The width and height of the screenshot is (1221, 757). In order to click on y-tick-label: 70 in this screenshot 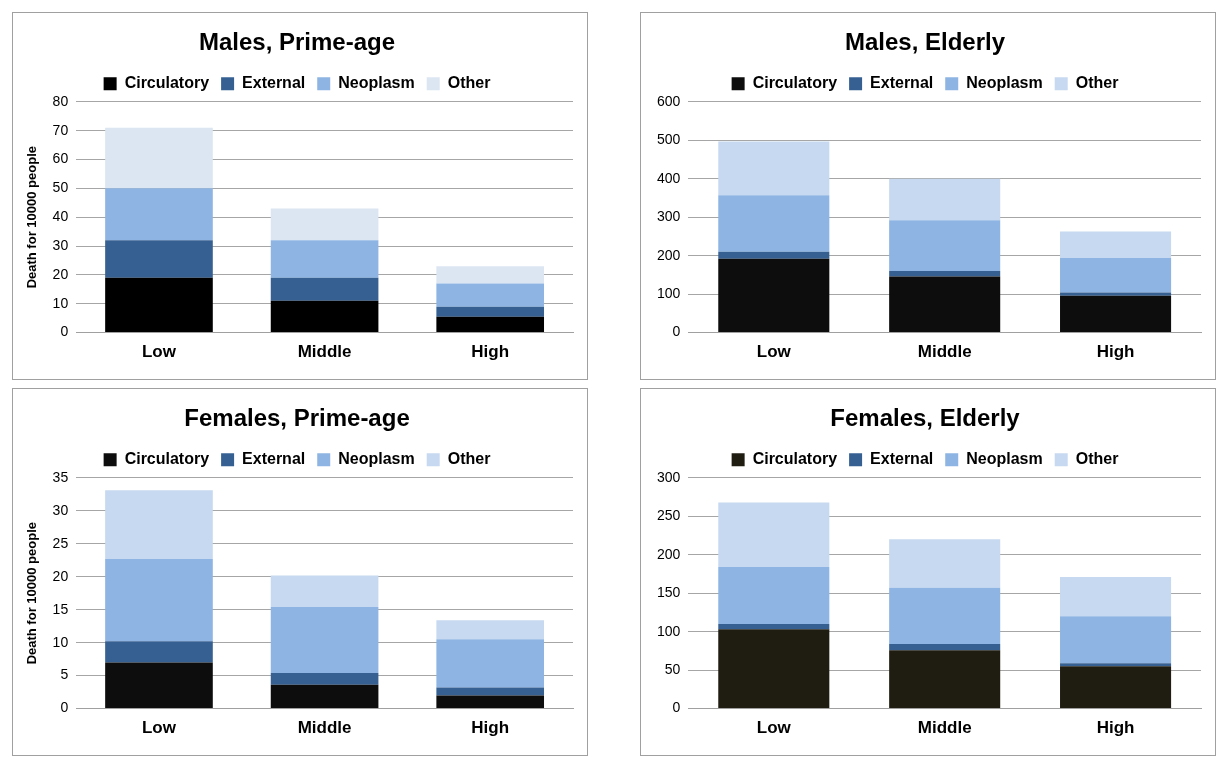, I will do `click(60, 129)`.